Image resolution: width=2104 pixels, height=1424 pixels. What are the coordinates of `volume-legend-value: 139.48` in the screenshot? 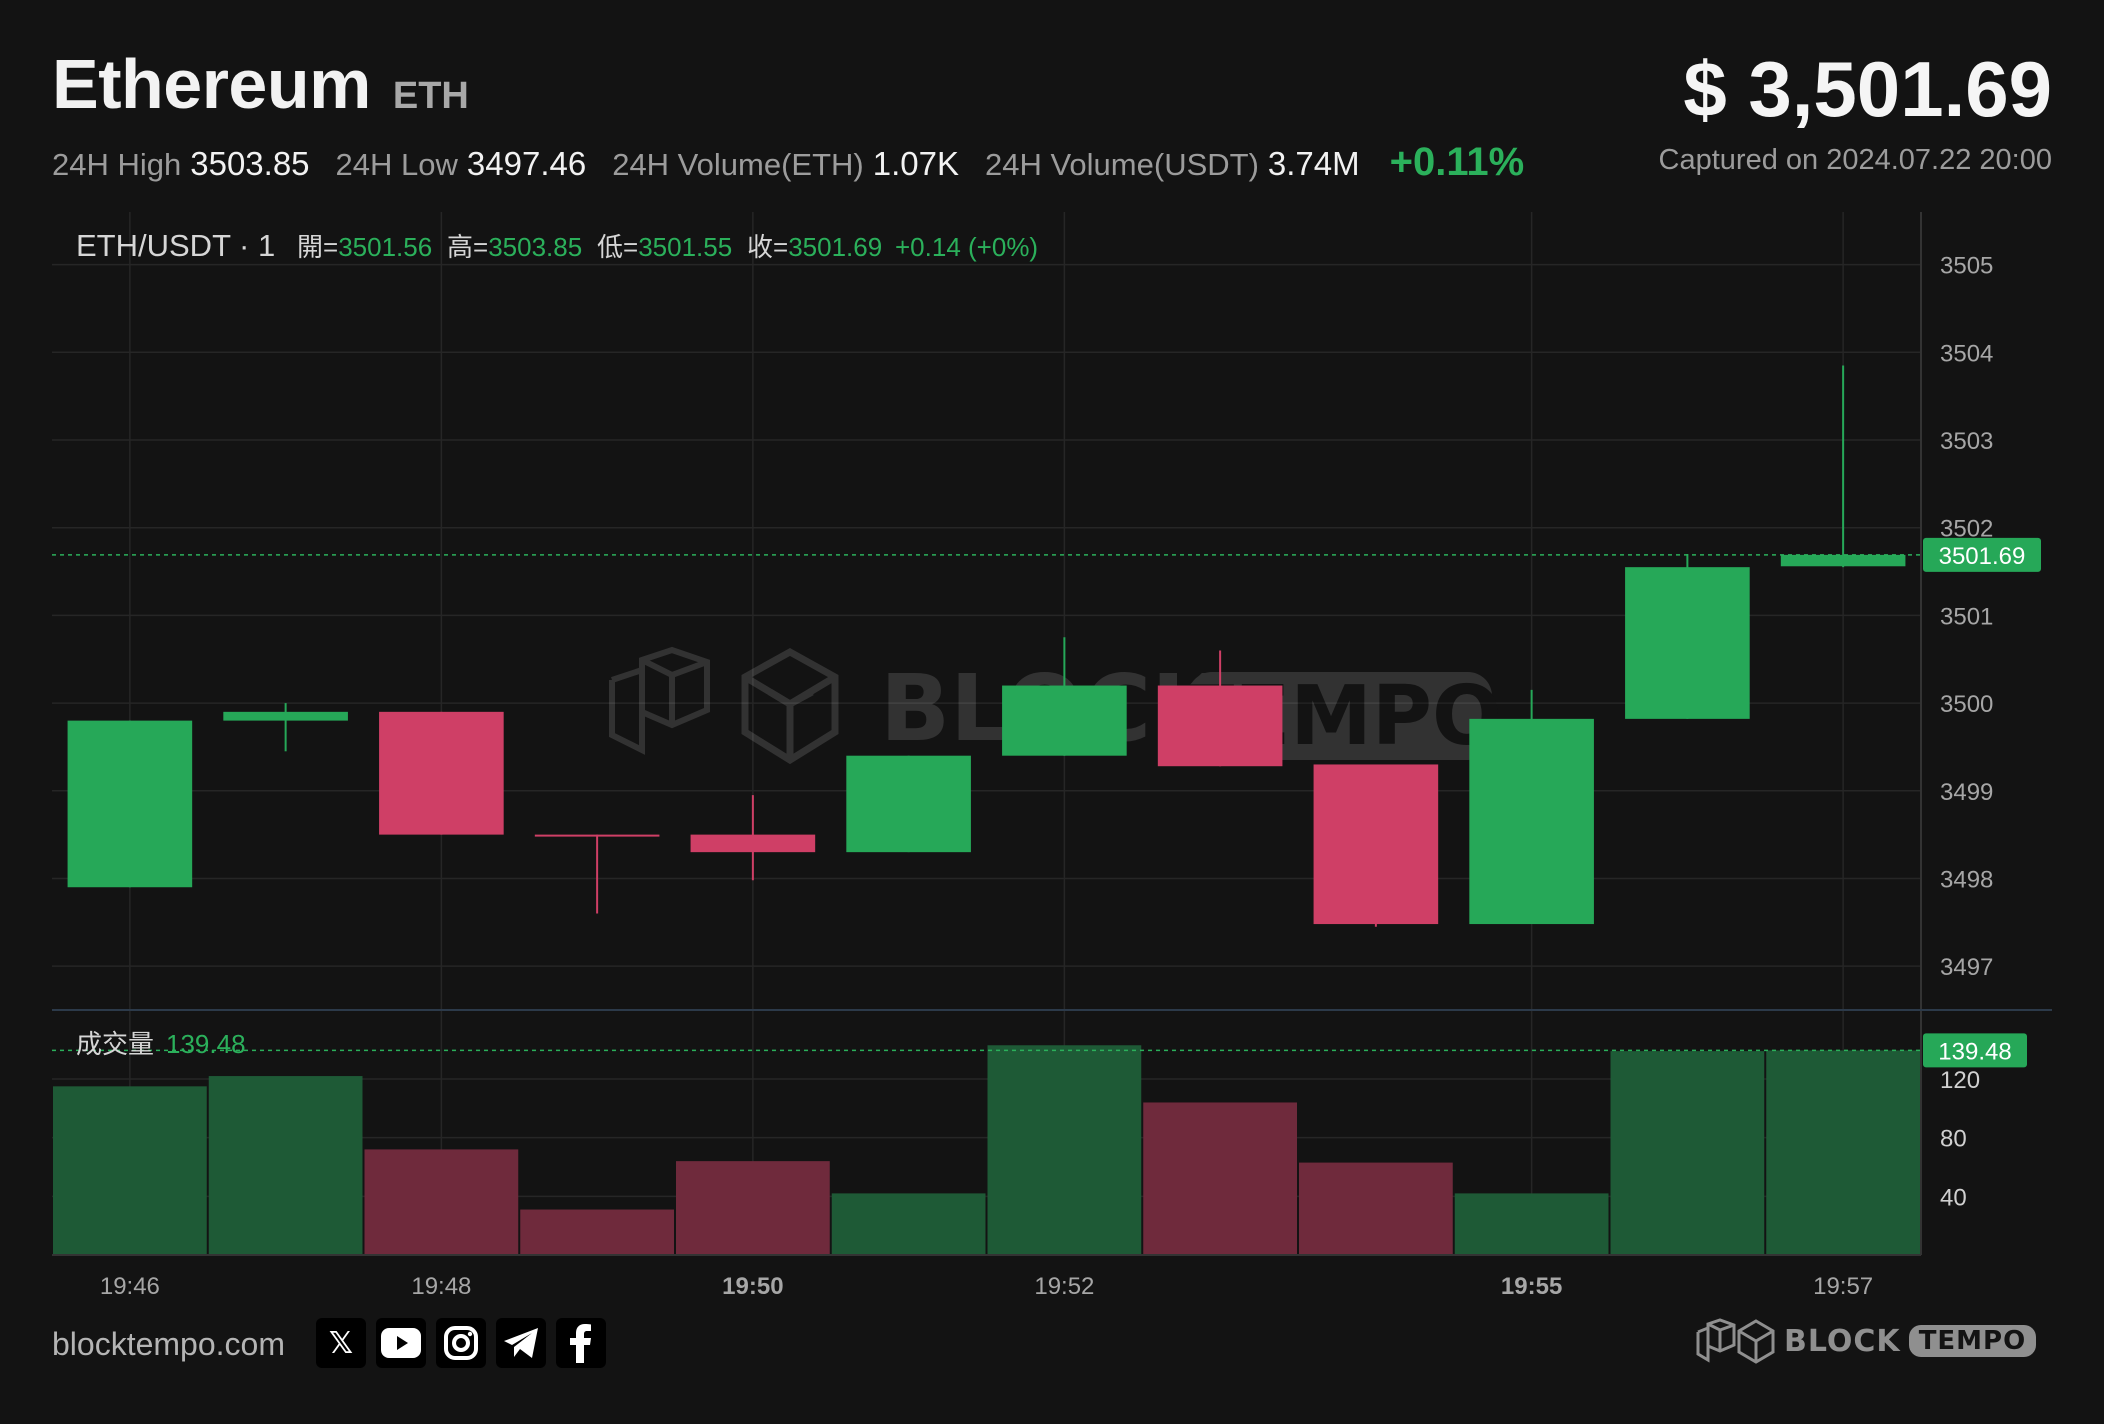 It's located at (206, 1044).